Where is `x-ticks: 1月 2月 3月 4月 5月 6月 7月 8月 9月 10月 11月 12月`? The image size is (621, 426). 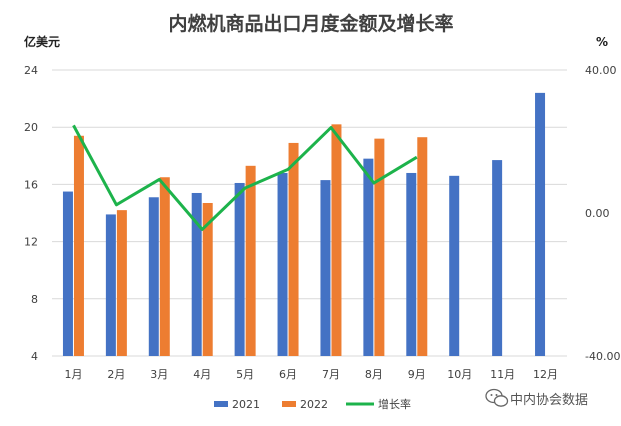 x-ticks: 1月 2月 3月 4月 5月 6月 7月 8月 9月 10月 11月 12月 is located at coordinates (311, 374).